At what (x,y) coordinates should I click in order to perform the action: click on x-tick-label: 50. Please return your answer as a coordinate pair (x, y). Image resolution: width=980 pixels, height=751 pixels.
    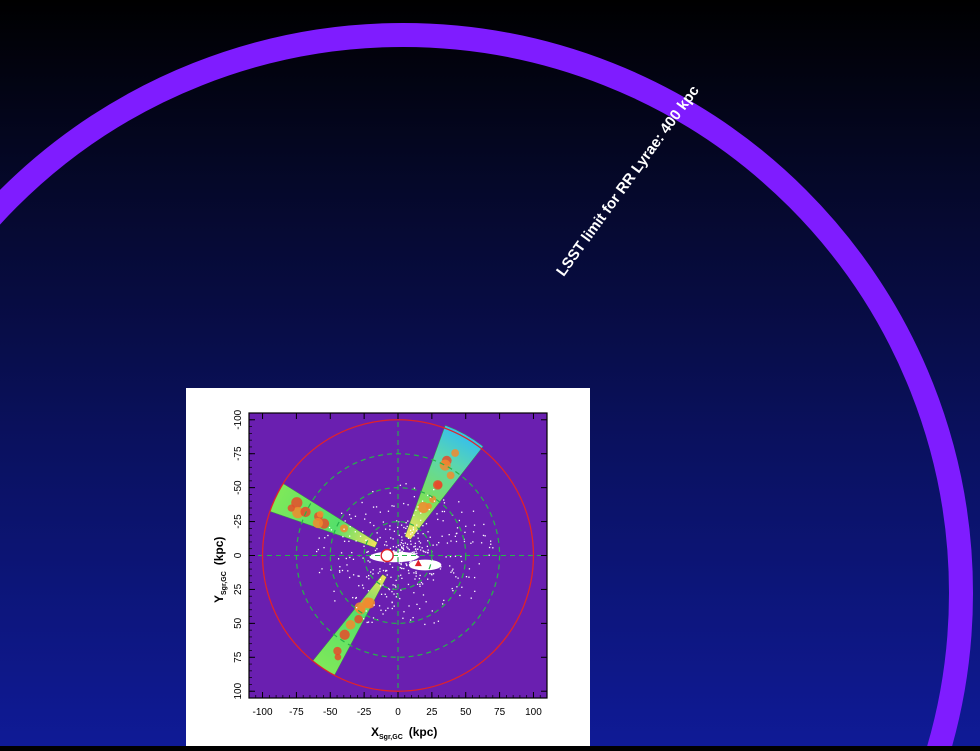
    Looking at the image, I should click on (466, 712).